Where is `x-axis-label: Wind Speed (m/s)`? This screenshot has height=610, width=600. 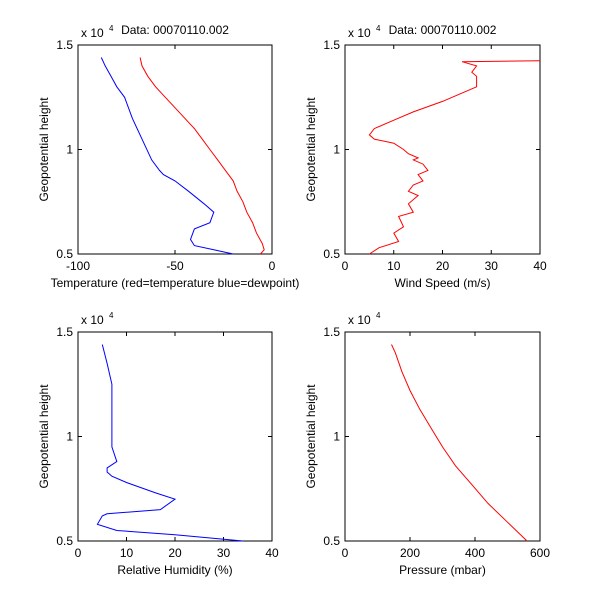 x-axis-label: Wind Speed (m/s) is located at coordinates (442, 283).